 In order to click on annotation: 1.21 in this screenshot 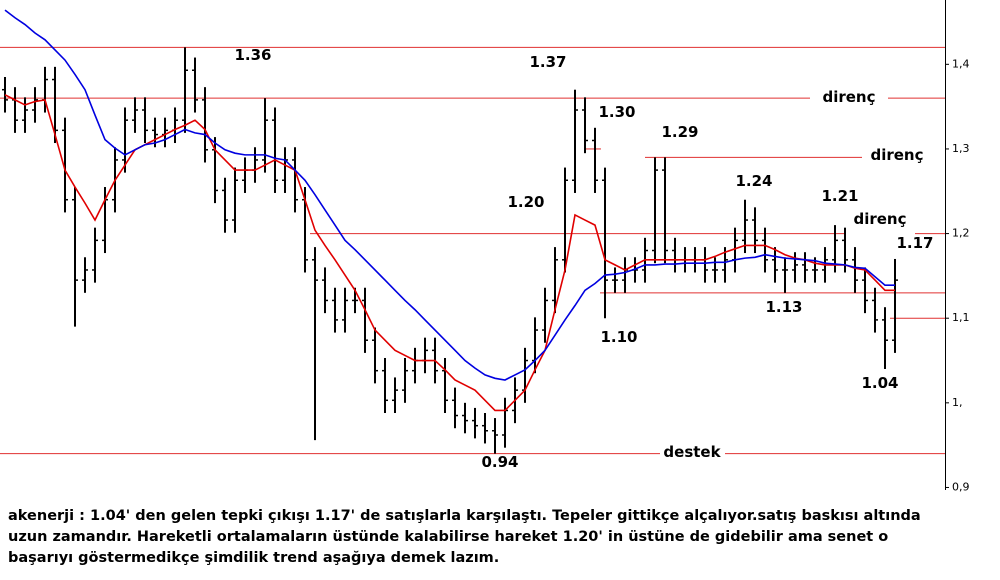, I will do `click(839, 196)`.